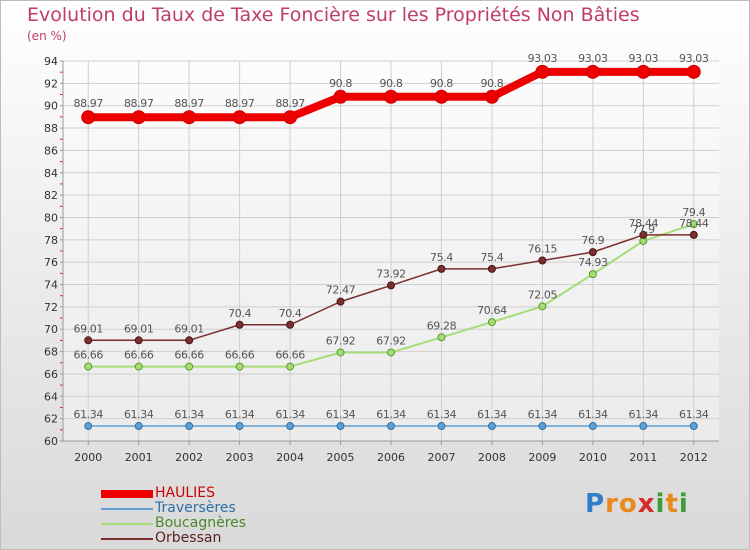  Describe the element at coordinates (88, 457) in the screenshot. I see `x-tick-label: 2000` at that location.